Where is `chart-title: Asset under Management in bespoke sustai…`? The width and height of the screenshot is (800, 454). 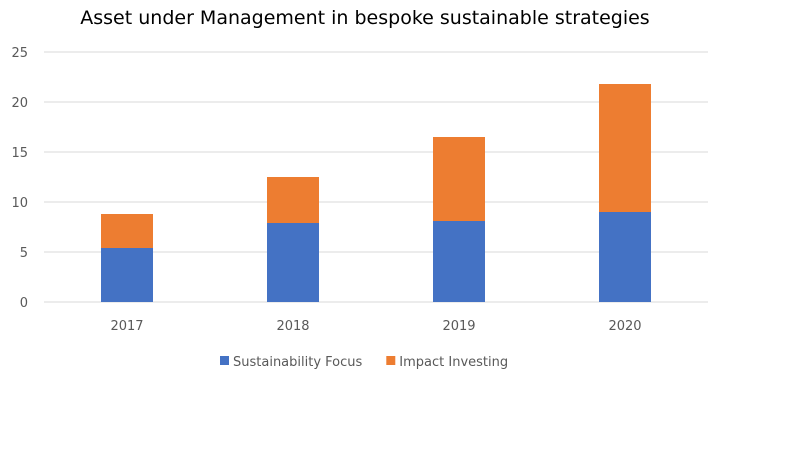
chart-title: Asset under Management in bespoke sustai… is located at coordinates (364, 18).